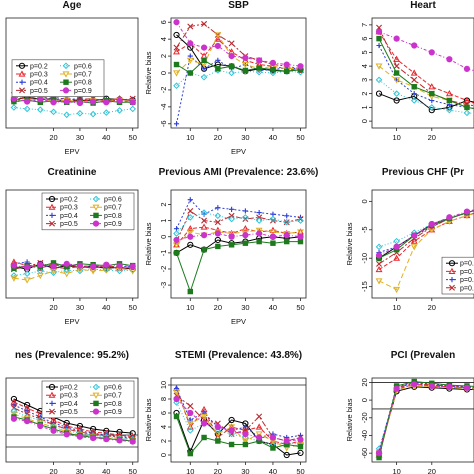  I want to click on x-tick-label: 50, so click(300, 470).